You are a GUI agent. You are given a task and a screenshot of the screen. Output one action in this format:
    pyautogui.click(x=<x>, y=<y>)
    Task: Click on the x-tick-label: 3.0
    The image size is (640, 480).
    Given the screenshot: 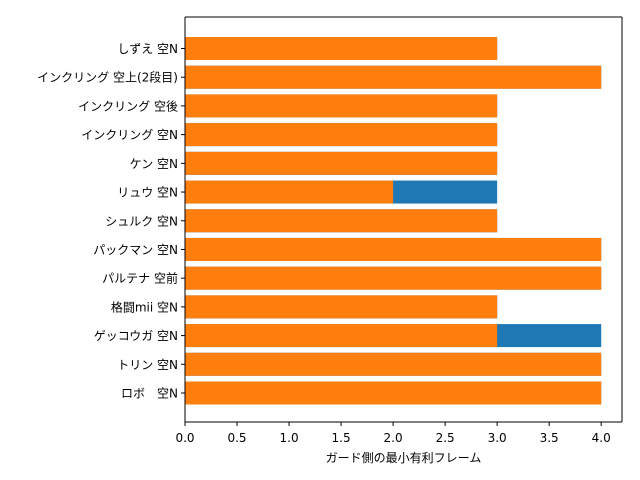 What is the action you would take?
    pyautogui.click(x=497, y=438)
    